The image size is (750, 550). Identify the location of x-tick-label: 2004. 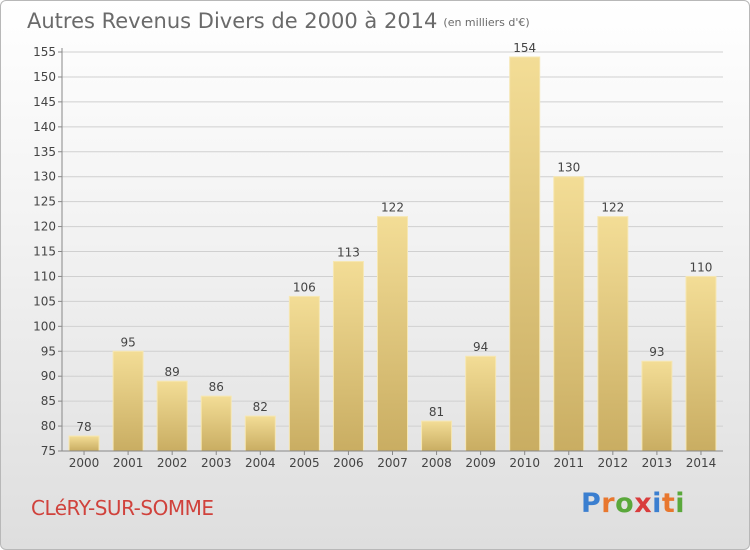
(260, 463).